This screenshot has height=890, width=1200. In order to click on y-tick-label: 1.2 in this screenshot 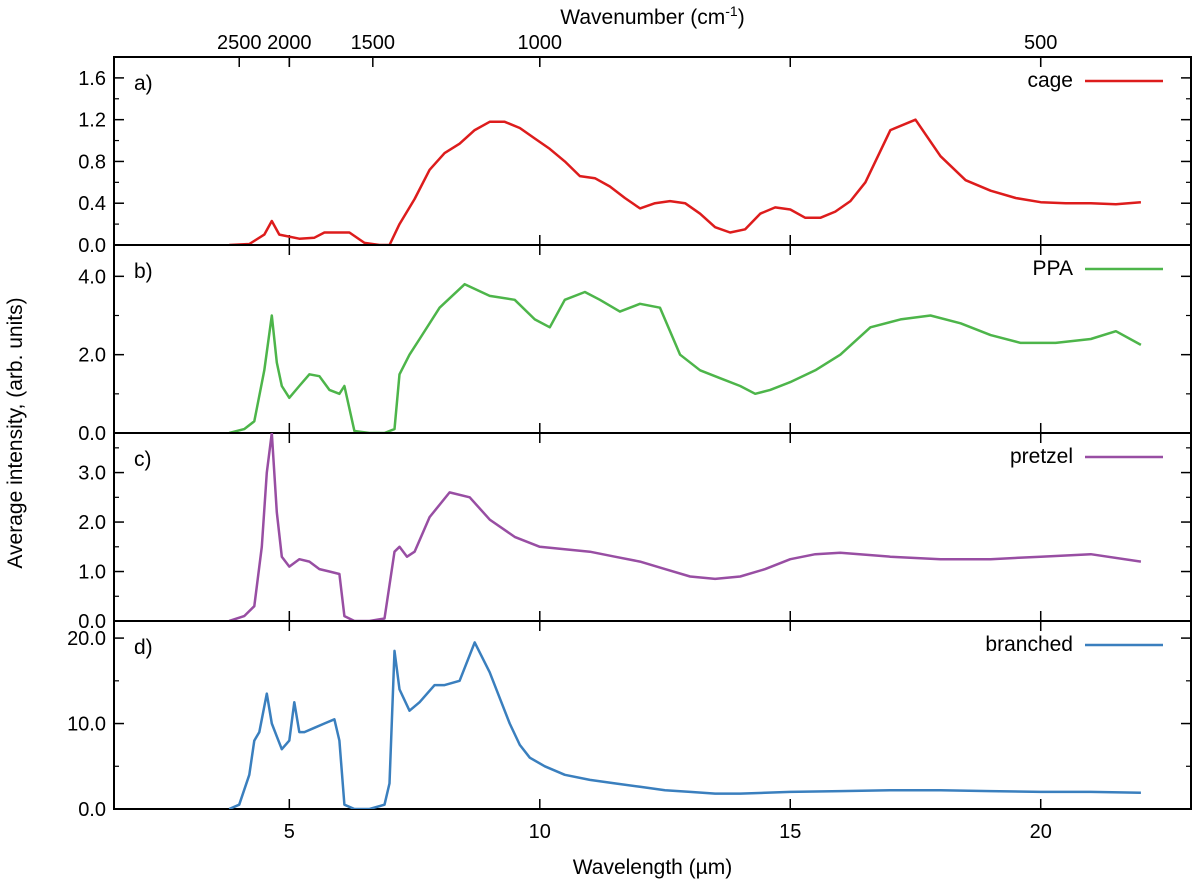, I will do `click(92, 121)`.